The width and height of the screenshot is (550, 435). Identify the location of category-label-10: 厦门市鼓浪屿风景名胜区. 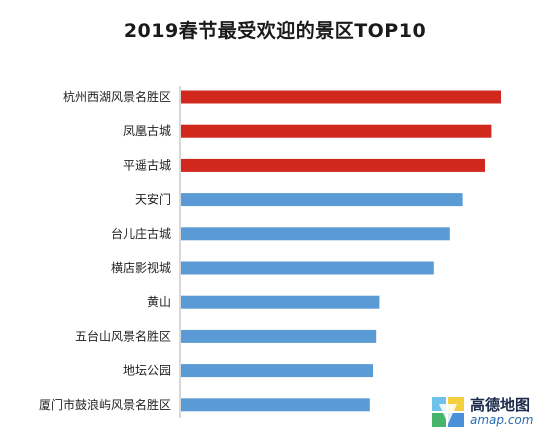
(105, 404).